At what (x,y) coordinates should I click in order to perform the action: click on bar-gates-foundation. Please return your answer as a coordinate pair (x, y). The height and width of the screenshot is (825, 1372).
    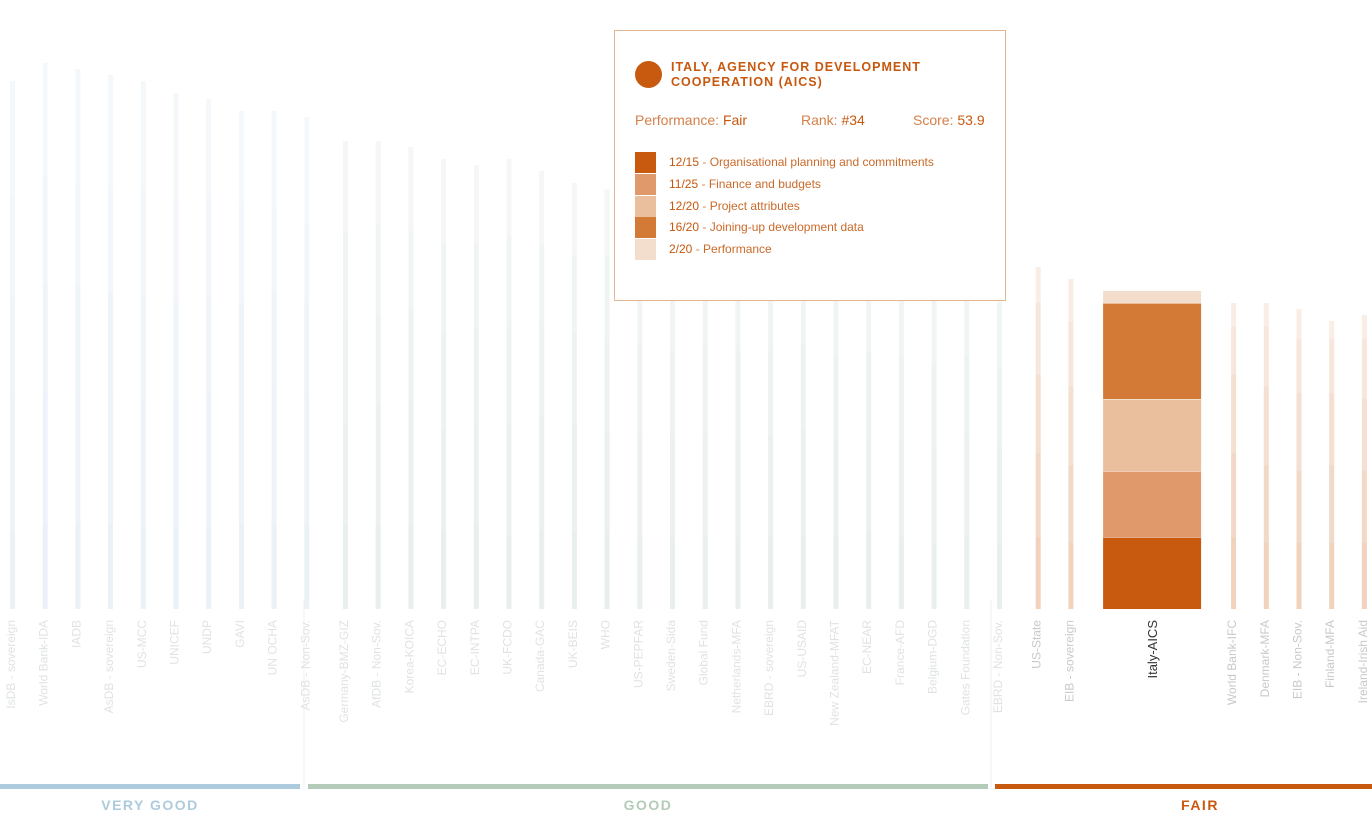
    Looking at the image, I should click on (967, 429).